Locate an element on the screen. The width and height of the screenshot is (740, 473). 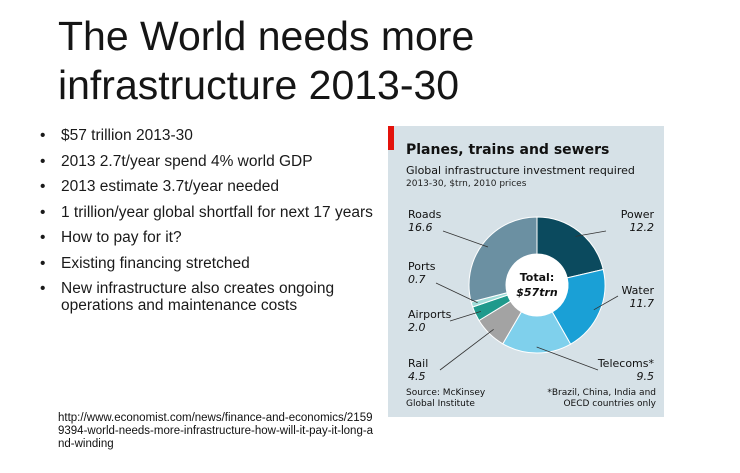
label-leader-lines is located at coordinates (527, 300).